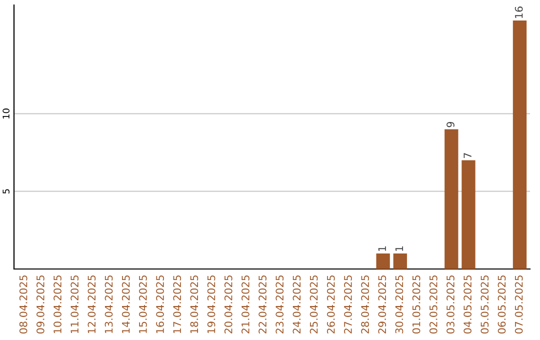 The height and width of the screenshot is (340, 540). I want to click on y-tick-label: 10, so click(6, 113).